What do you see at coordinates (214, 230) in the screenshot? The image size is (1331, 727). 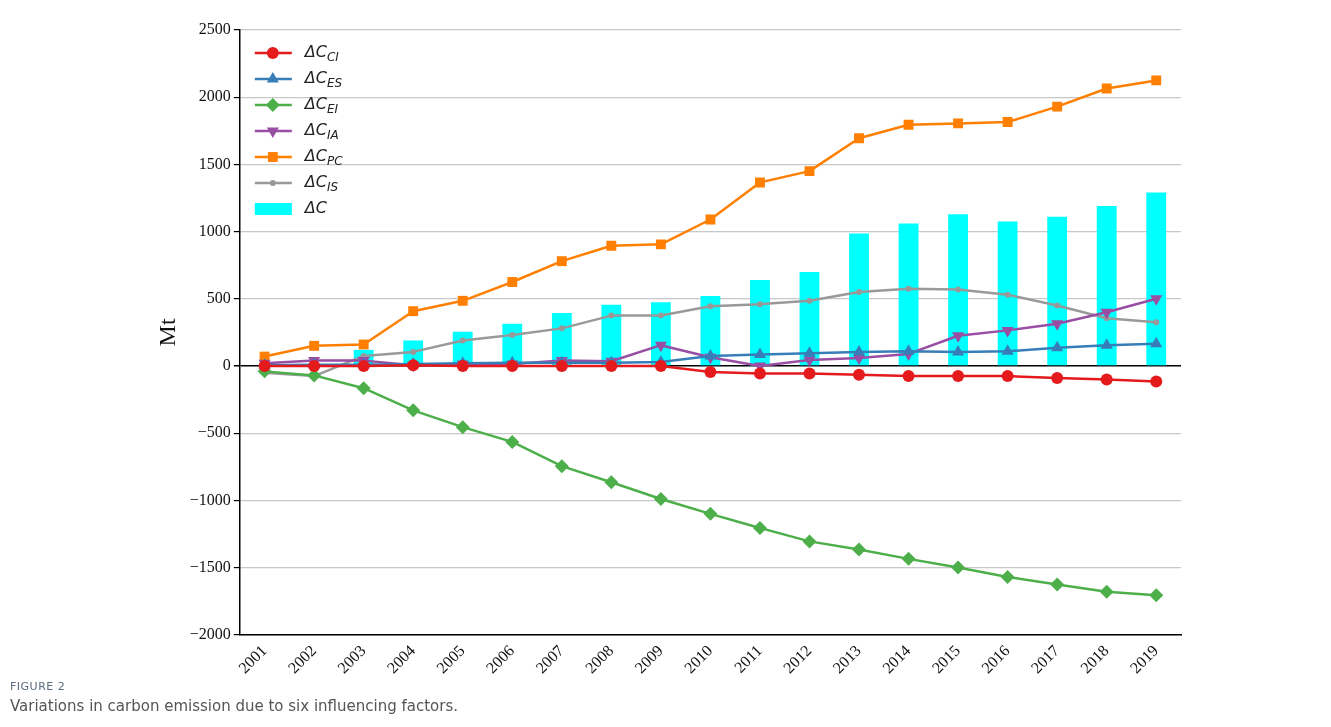 I see `y-tick-label: 1000` at bounding box center [214, 230].